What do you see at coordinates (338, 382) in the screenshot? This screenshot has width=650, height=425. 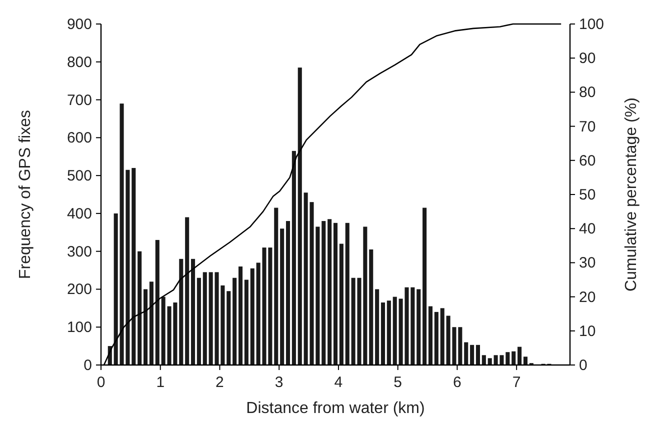 I see `x-tick-label: 4` at bounding box center [338, 382].